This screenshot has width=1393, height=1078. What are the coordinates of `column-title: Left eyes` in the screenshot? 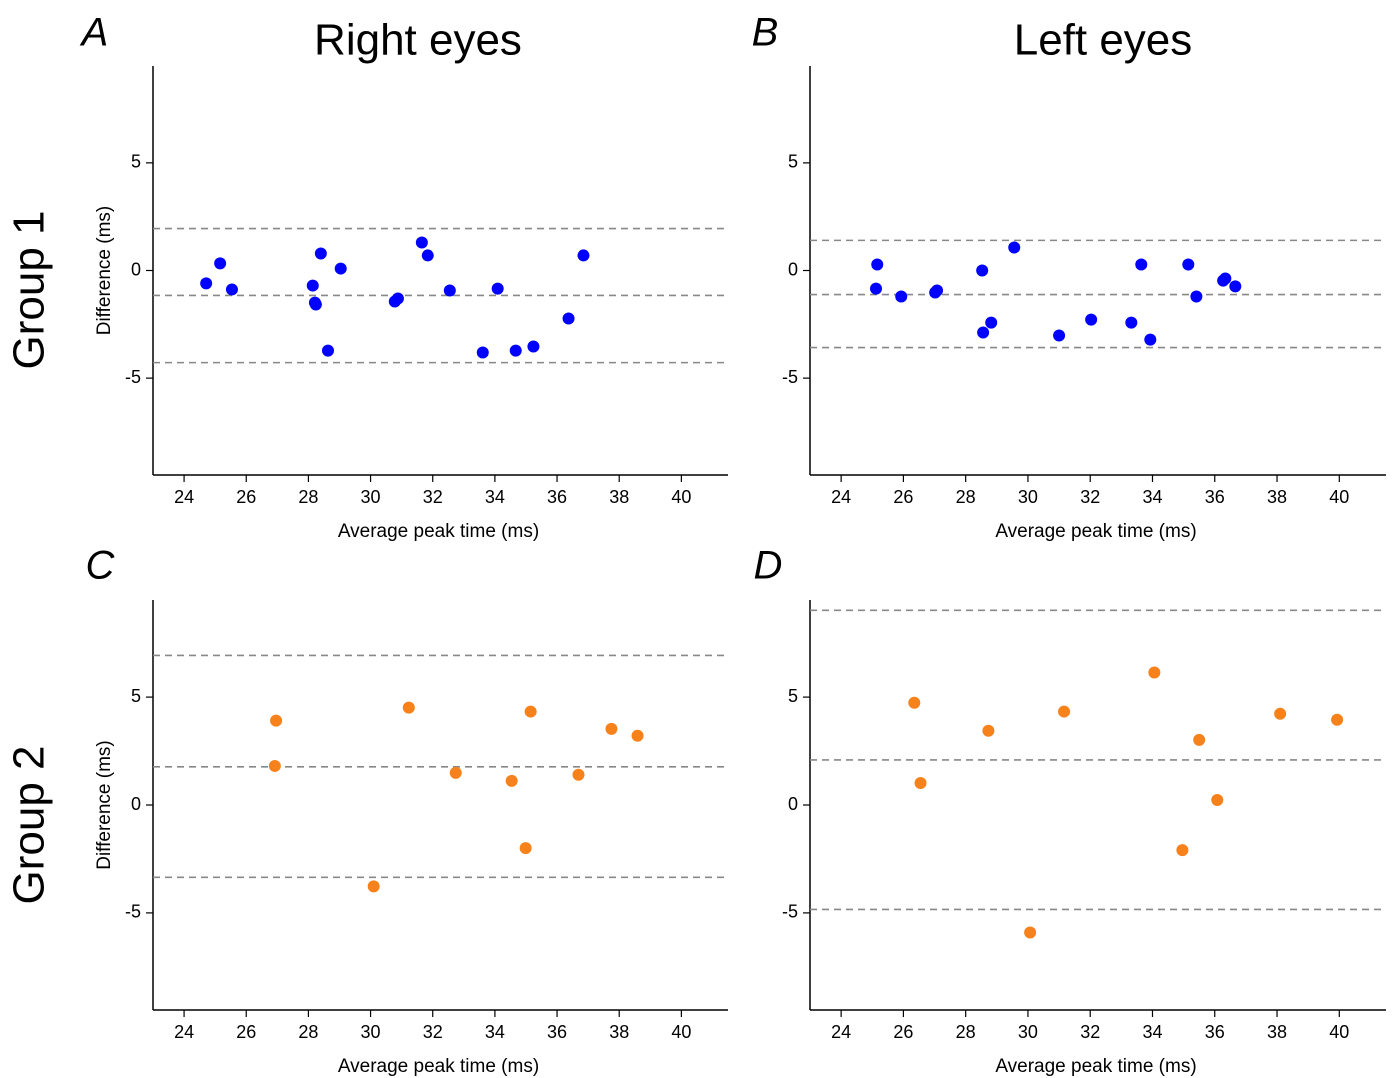 It's located at (1103, 40).